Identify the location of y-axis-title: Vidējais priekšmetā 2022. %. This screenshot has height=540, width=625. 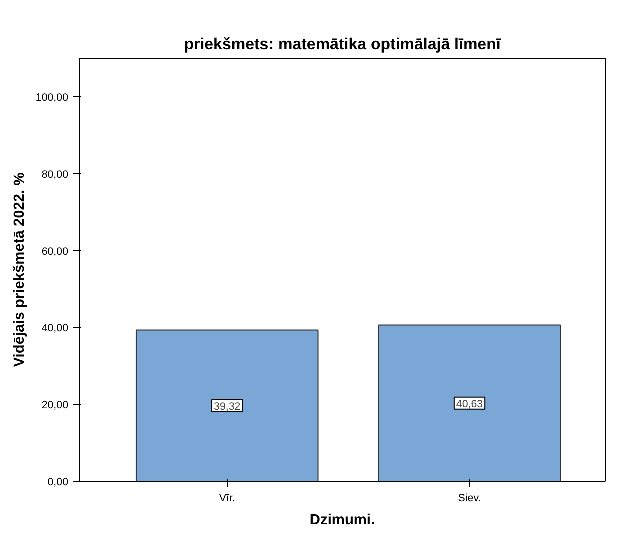
(20, 270).